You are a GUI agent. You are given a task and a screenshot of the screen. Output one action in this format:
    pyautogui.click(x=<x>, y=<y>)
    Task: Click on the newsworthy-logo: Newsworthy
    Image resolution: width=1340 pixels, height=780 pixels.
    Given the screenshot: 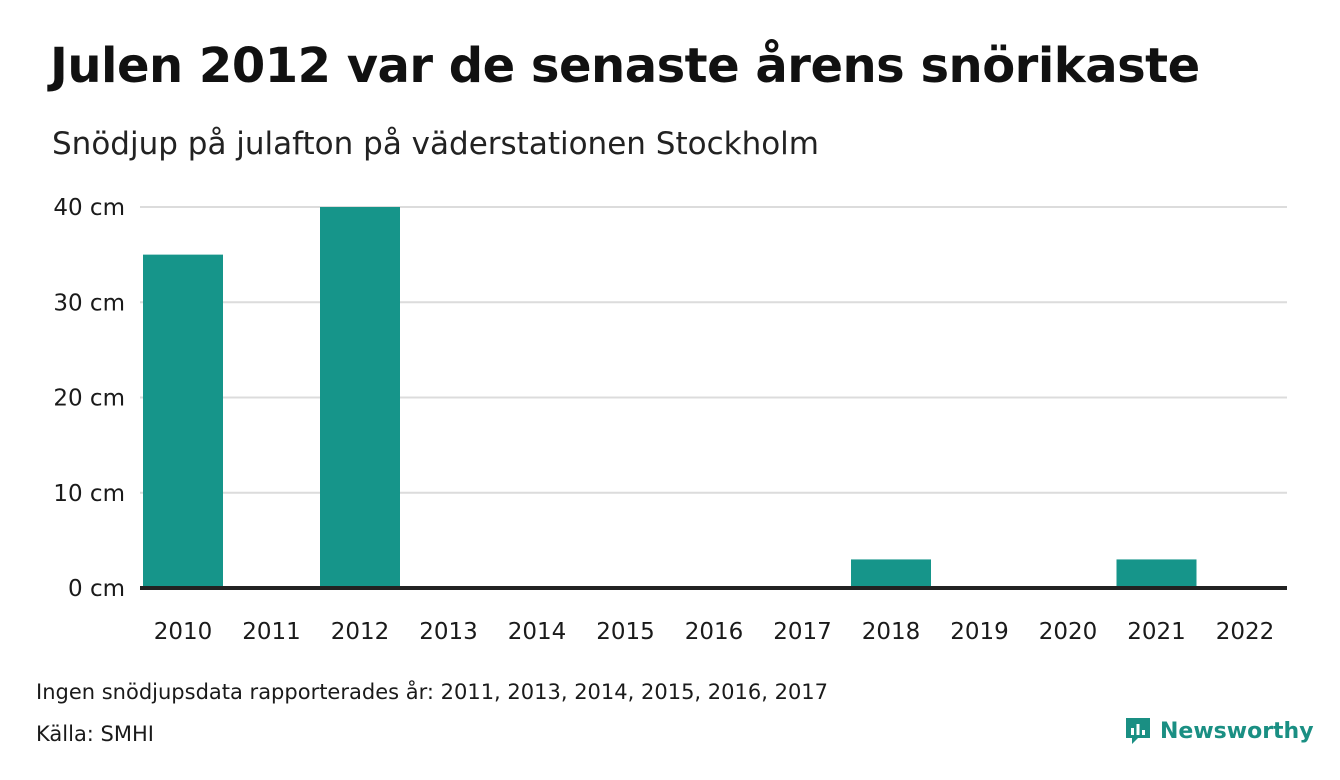 What is the action you would take?
    pyautogui.click(x=1219, y=731)
    